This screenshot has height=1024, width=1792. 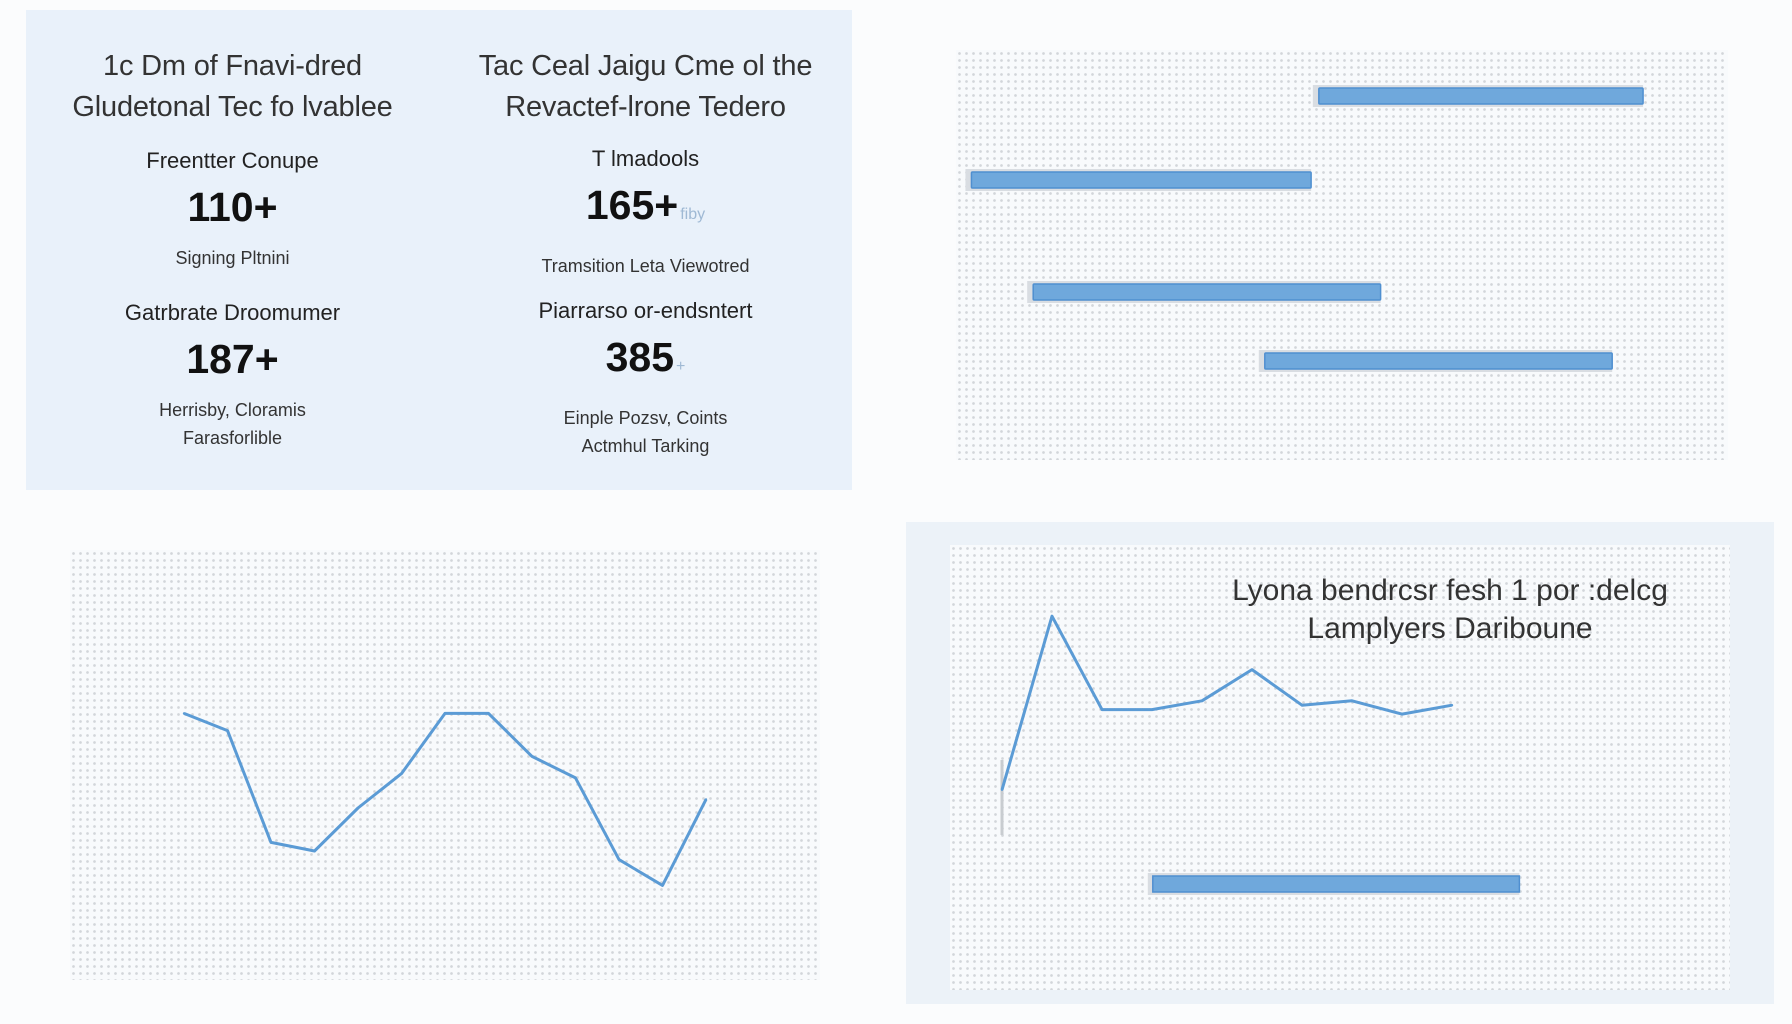 I want to click on stat-desc-line: Herrisby, Cloramis, so click(x=232, y=410).